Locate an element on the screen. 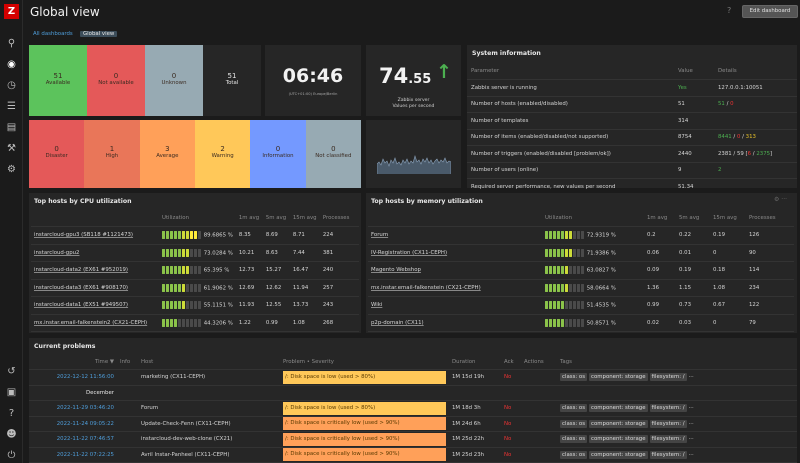 The width and height of the screenshot is (800, 463). host-link: mx.instar.email-falkenstein (CX21-CEPH) is located at coordinates (455, 288).